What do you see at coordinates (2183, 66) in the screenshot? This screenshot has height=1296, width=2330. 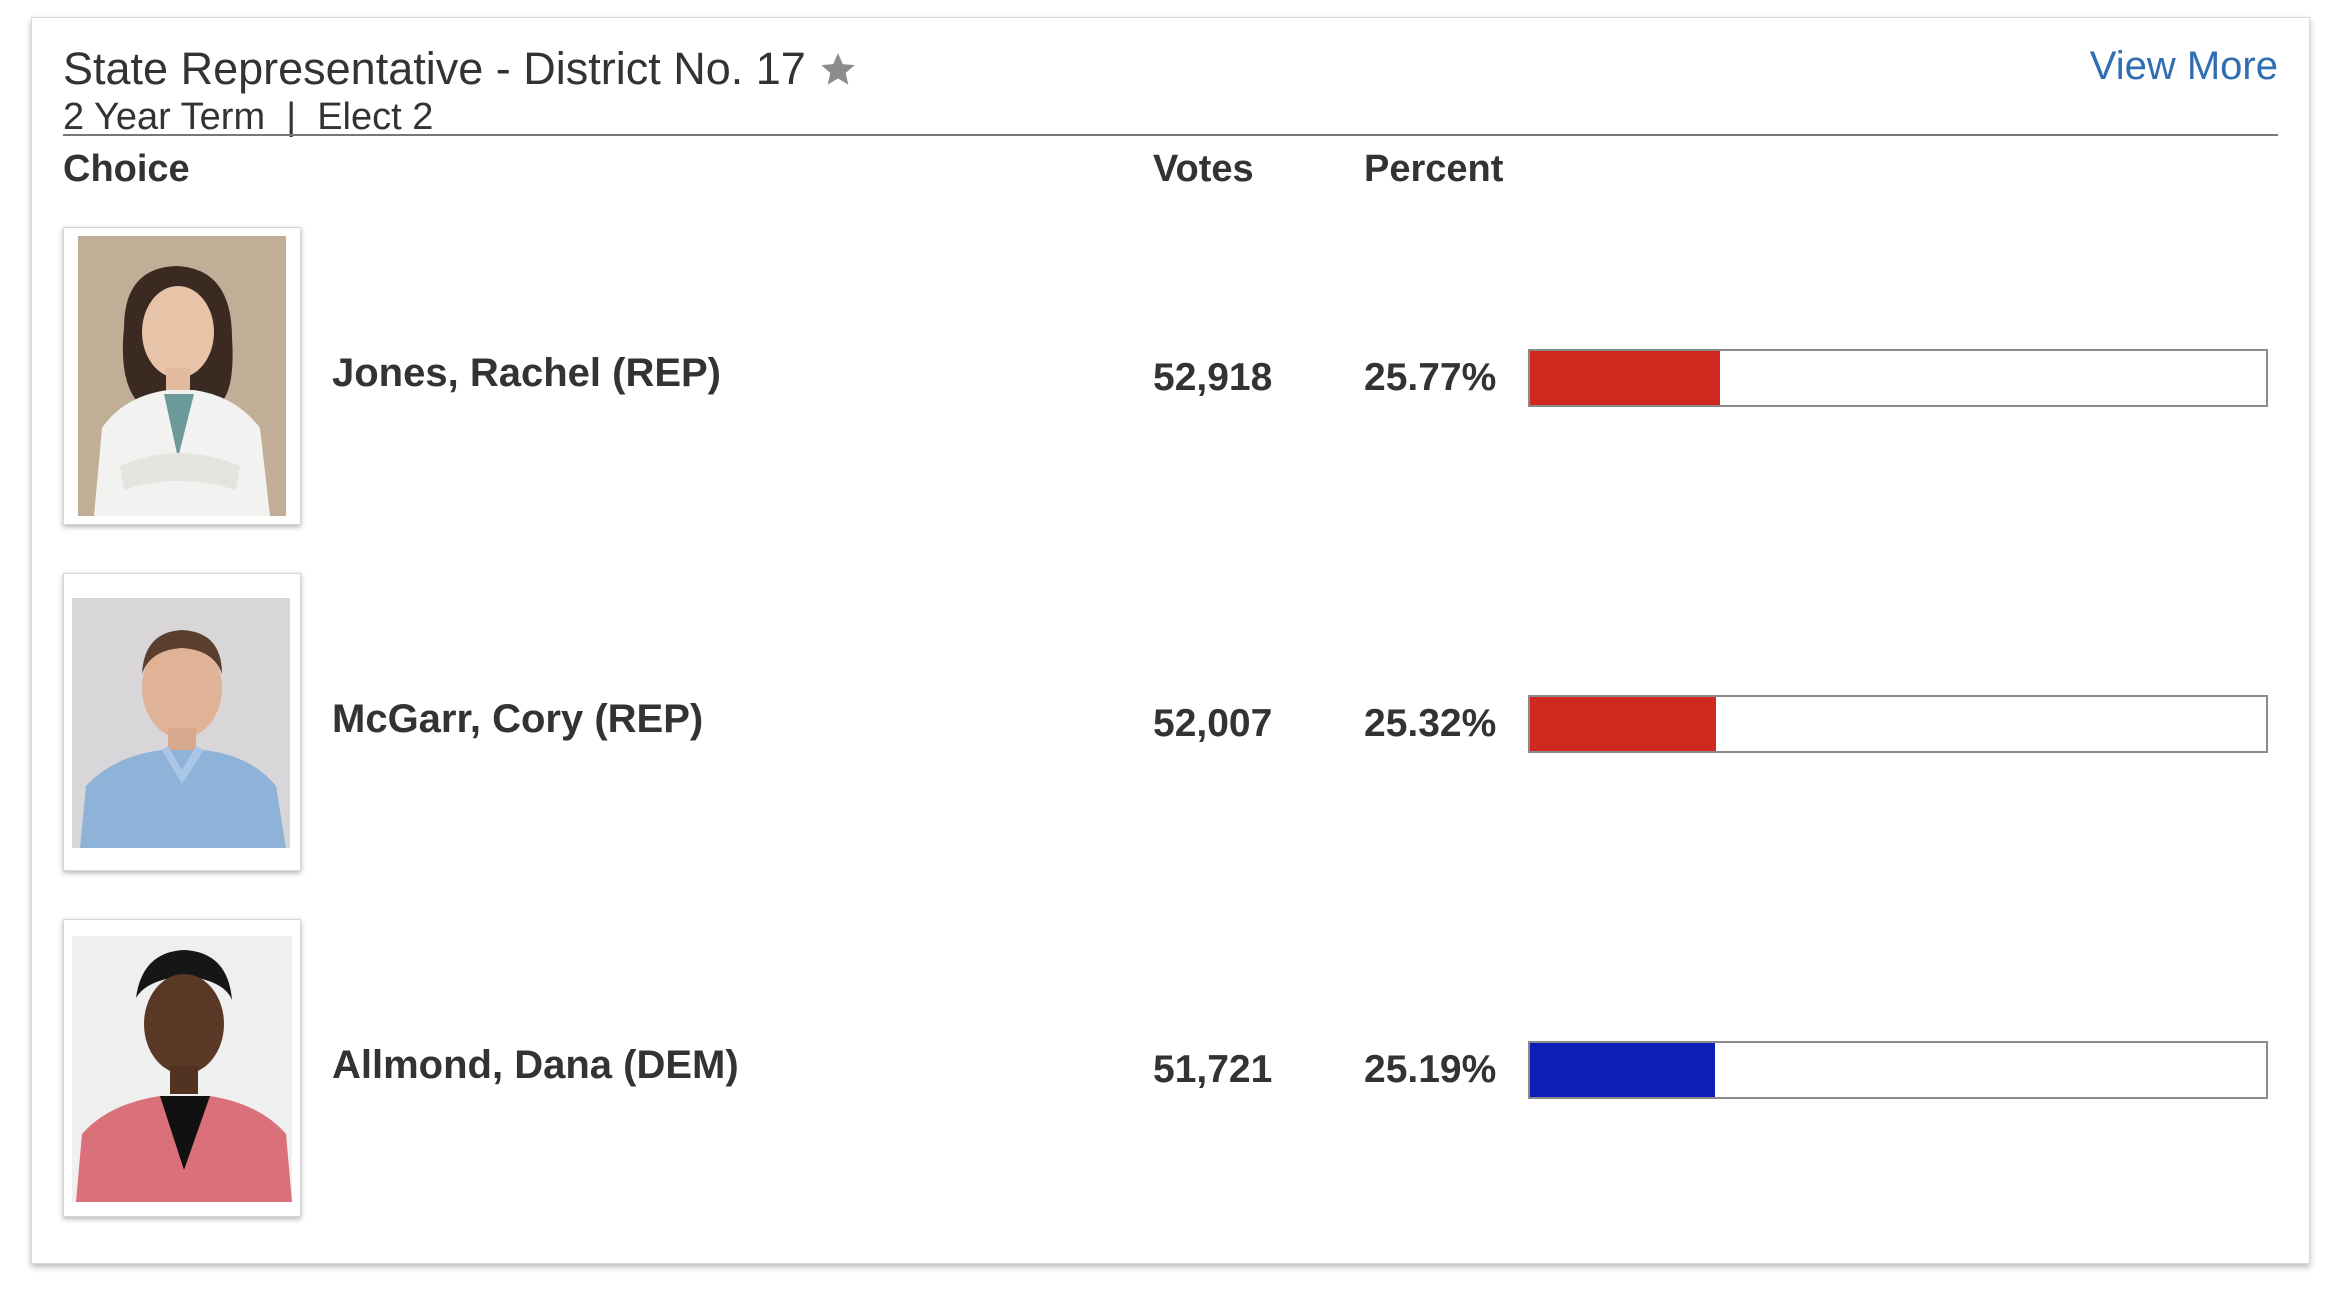 I see `view-more-link: View More` at bounding box center [2183, 66].